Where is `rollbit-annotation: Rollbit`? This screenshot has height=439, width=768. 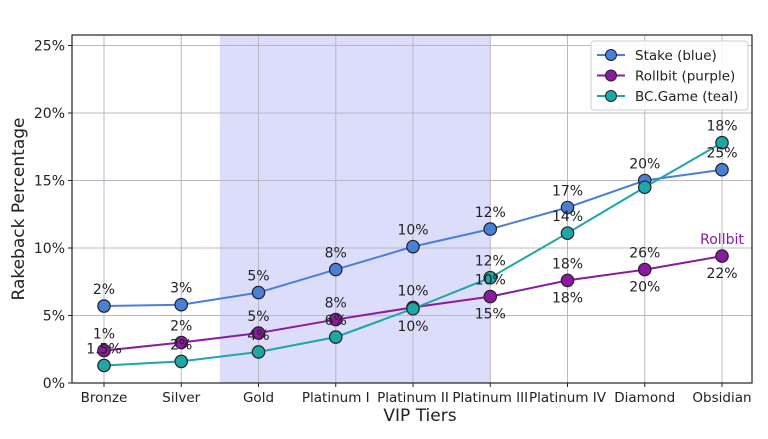 rollbit-annotation: Rollbit is located at coordinates (722, 240).